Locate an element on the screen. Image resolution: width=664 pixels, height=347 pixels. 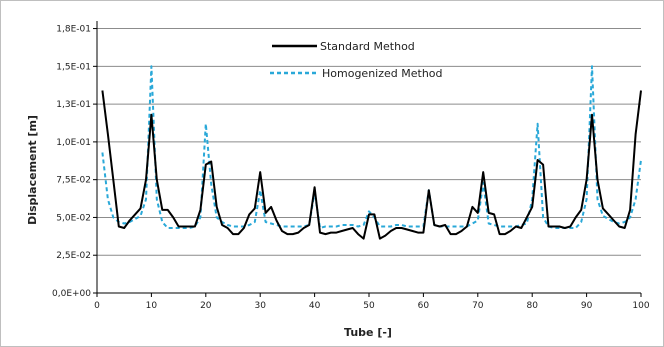
x-tick-label: 70 is located at coordinates (478, 306).